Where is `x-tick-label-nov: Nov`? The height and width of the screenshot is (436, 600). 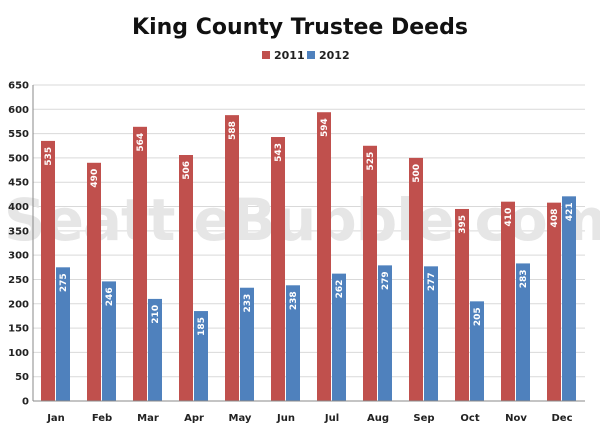 x-tick-label-nov: Nov is located at coordinates (516, 418).